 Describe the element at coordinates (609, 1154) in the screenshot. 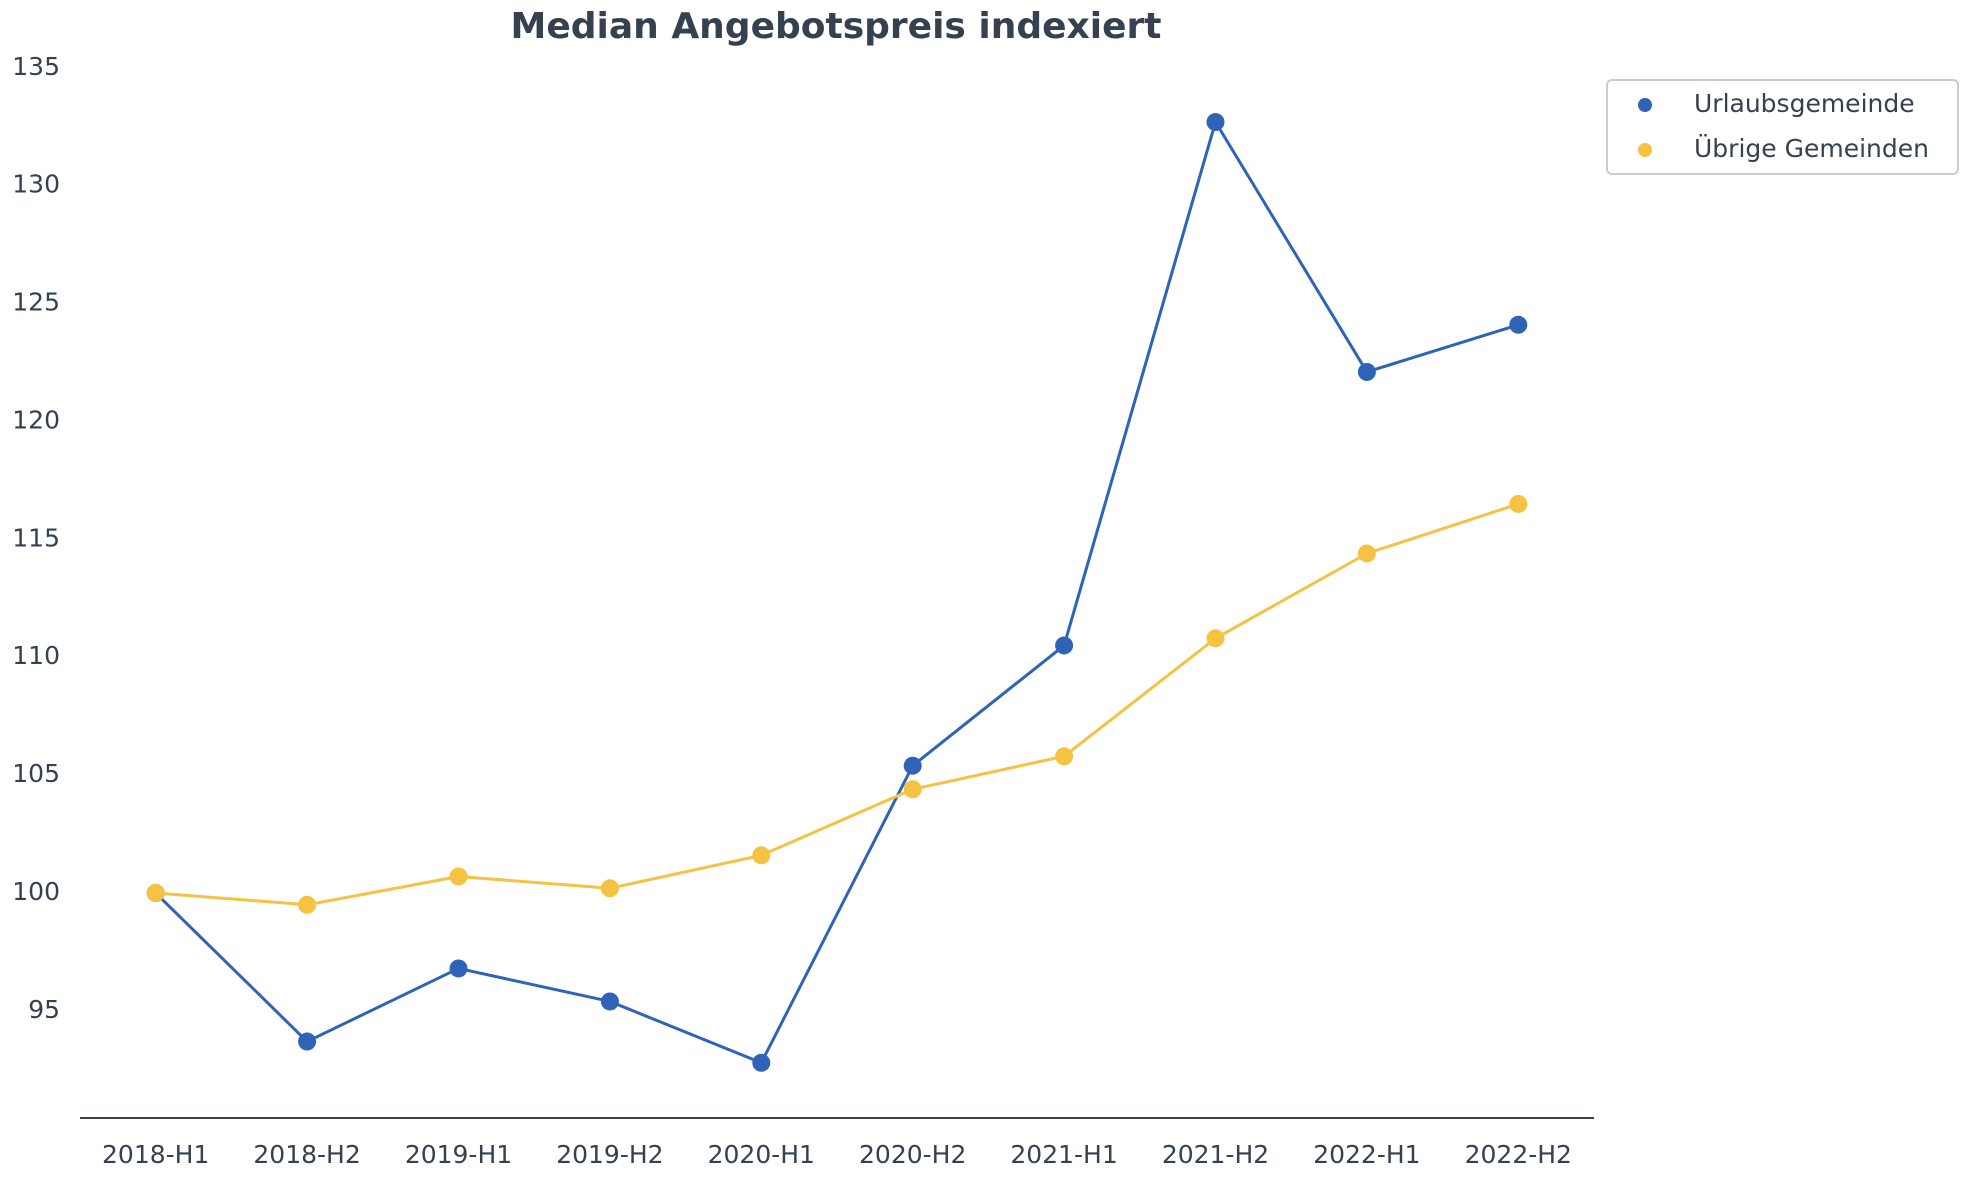

I see `x-tick-label: 2019-H2` at that location.